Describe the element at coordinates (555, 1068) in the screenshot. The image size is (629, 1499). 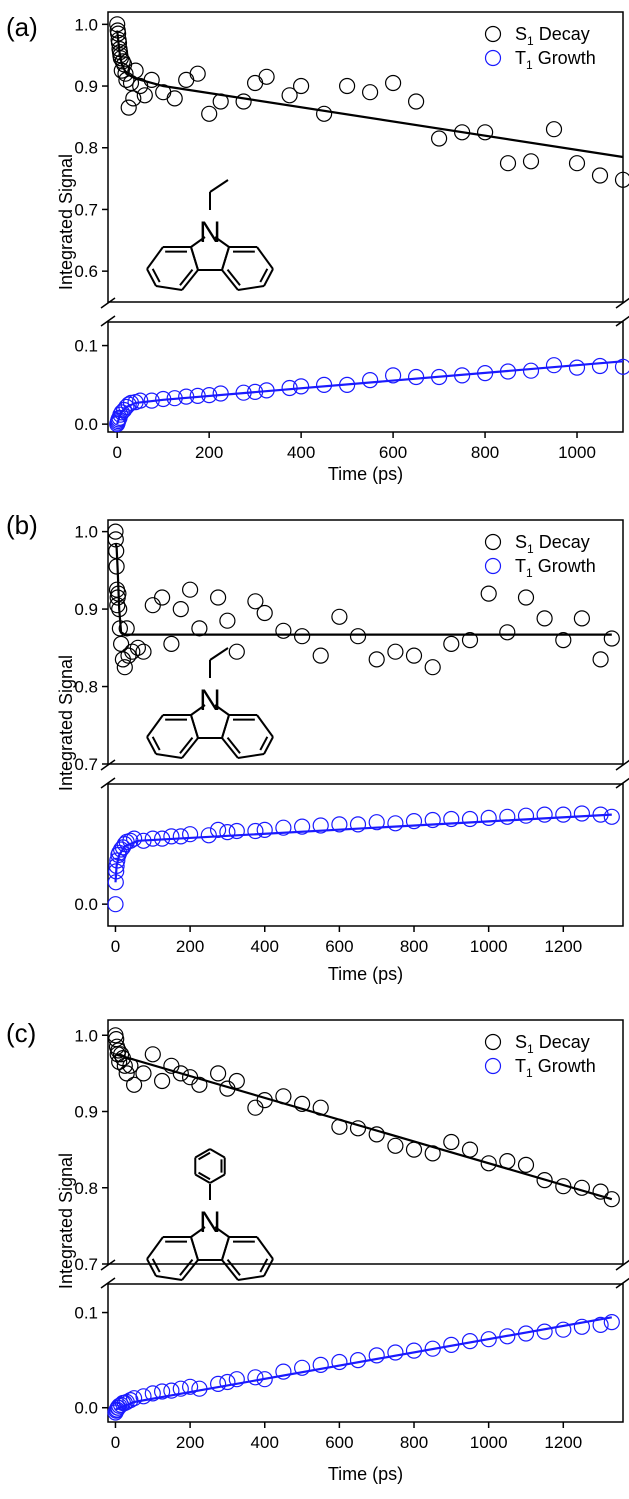
I see `legend-entry: T1 Growth` at that location.